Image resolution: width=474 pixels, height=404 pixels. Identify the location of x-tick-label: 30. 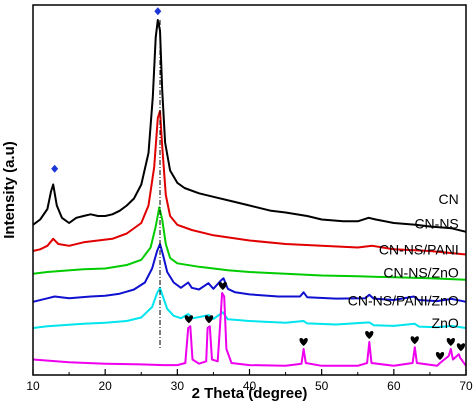
(178, 386).